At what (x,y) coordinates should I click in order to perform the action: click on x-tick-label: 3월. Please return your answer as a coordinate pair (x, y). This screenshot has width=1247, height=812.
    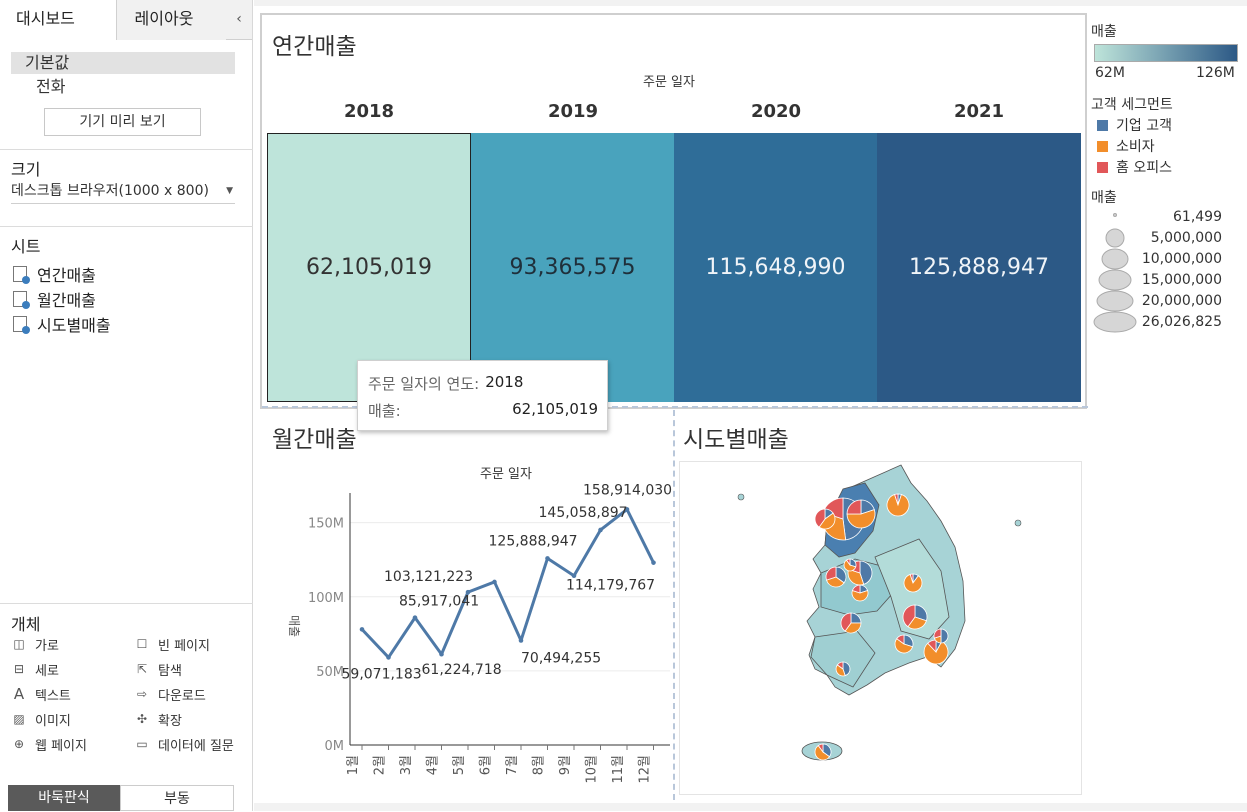
    Looking at the image, I should click on (406, 765).